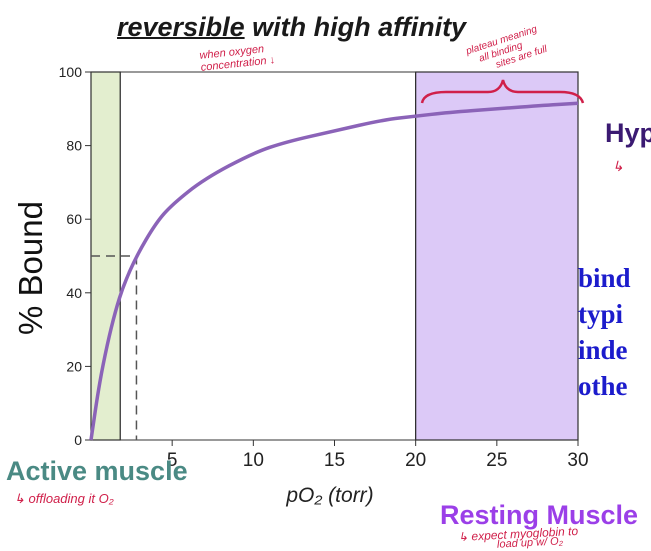 Image resolution: width=651 pixels, height=551 pixels. What do you see at coordinates (74, 146) in the screenshot?
I see `y-tick-label: 80` at bounding box center [74, 146].